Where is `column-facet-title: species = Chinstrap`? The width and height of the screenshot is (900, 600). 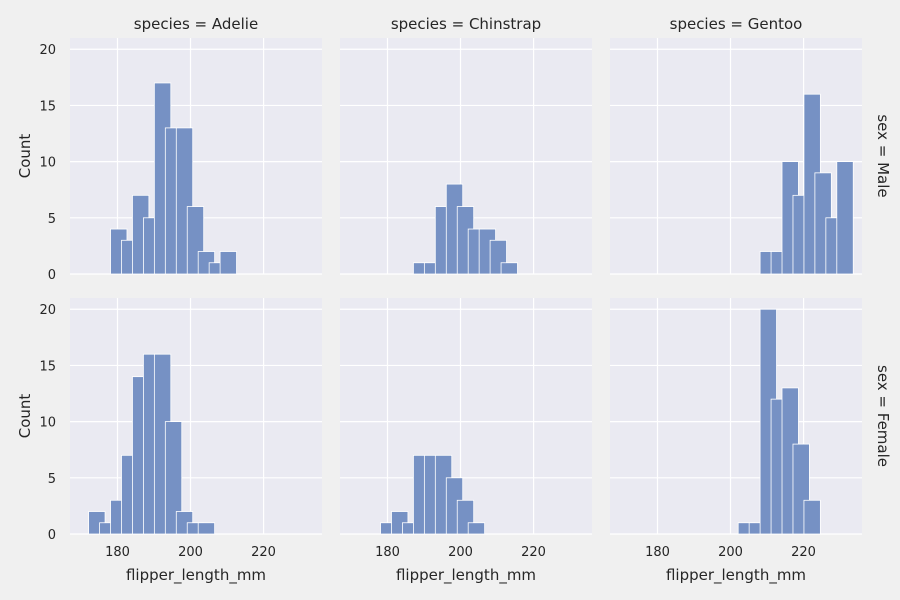 column-facet-title: species = Chinstrap is located at coordinates (466, 24).